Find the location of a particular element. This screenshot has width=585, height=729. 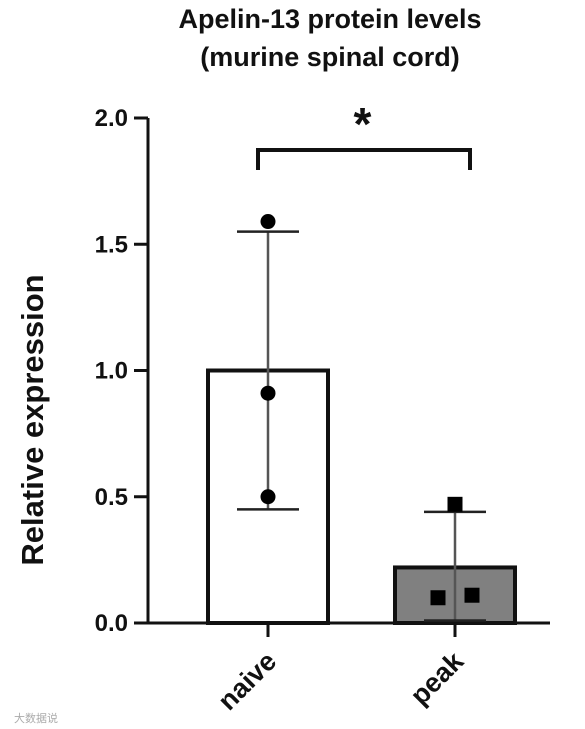

significance-asterisk: * is located at coordinates (363, 124).